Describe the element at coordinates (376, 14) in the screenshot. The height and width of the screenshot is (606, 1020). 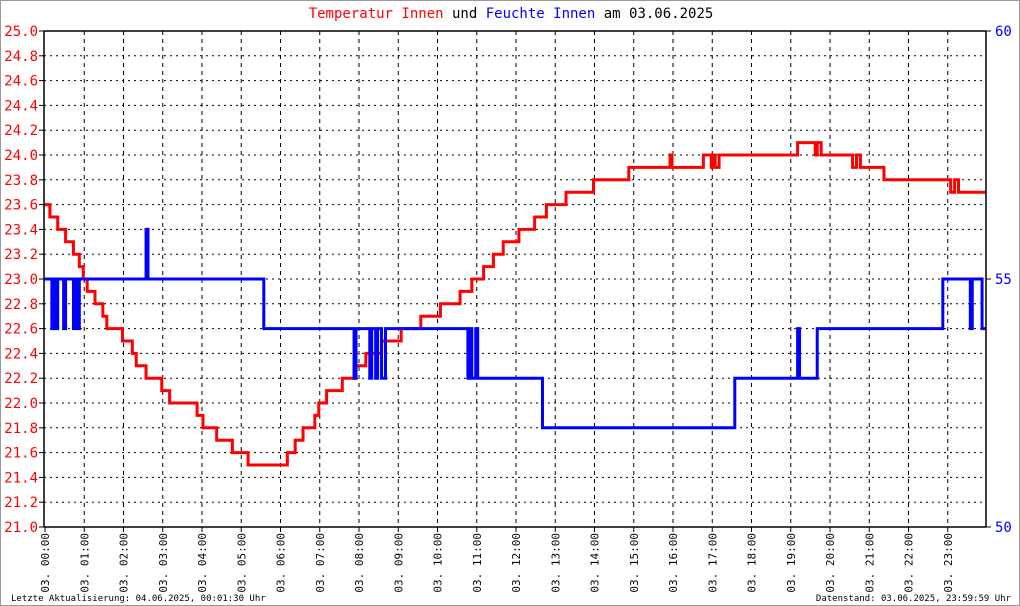
I see `title-temperature: Temperatur Innen` at that location.